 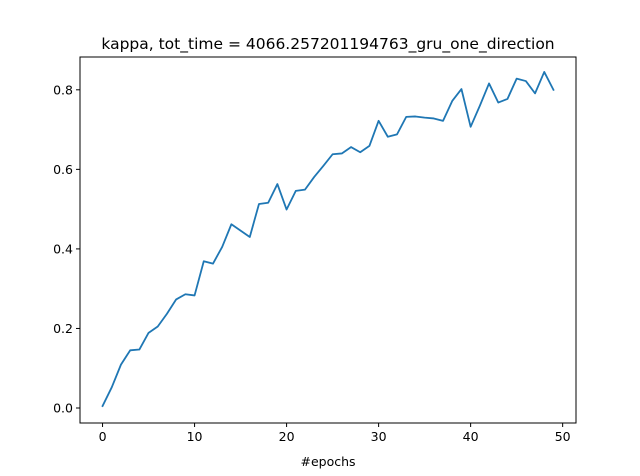 I want to click on x-tick-label: 40, so click(x=471, y=436).